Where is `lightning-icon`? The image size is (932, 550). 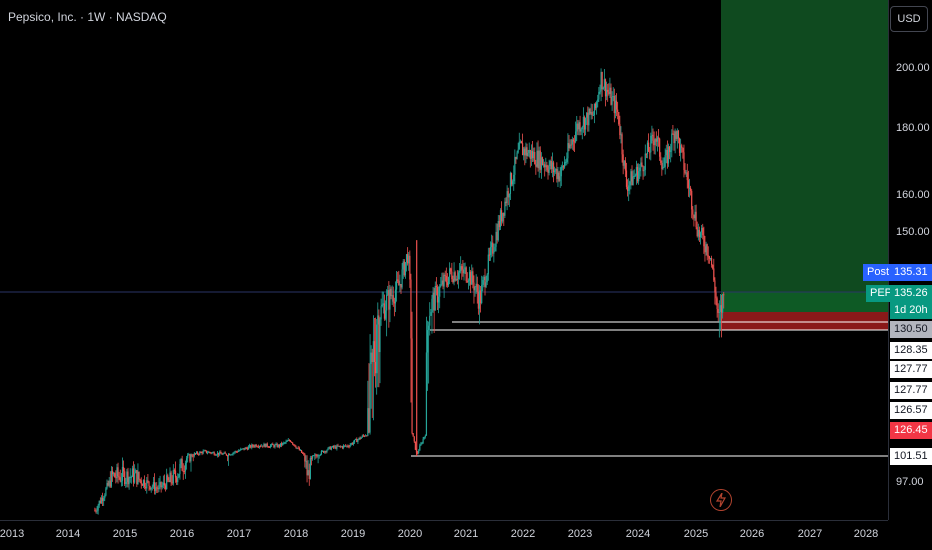 lightning-icon is located at coordinates (721, 500).